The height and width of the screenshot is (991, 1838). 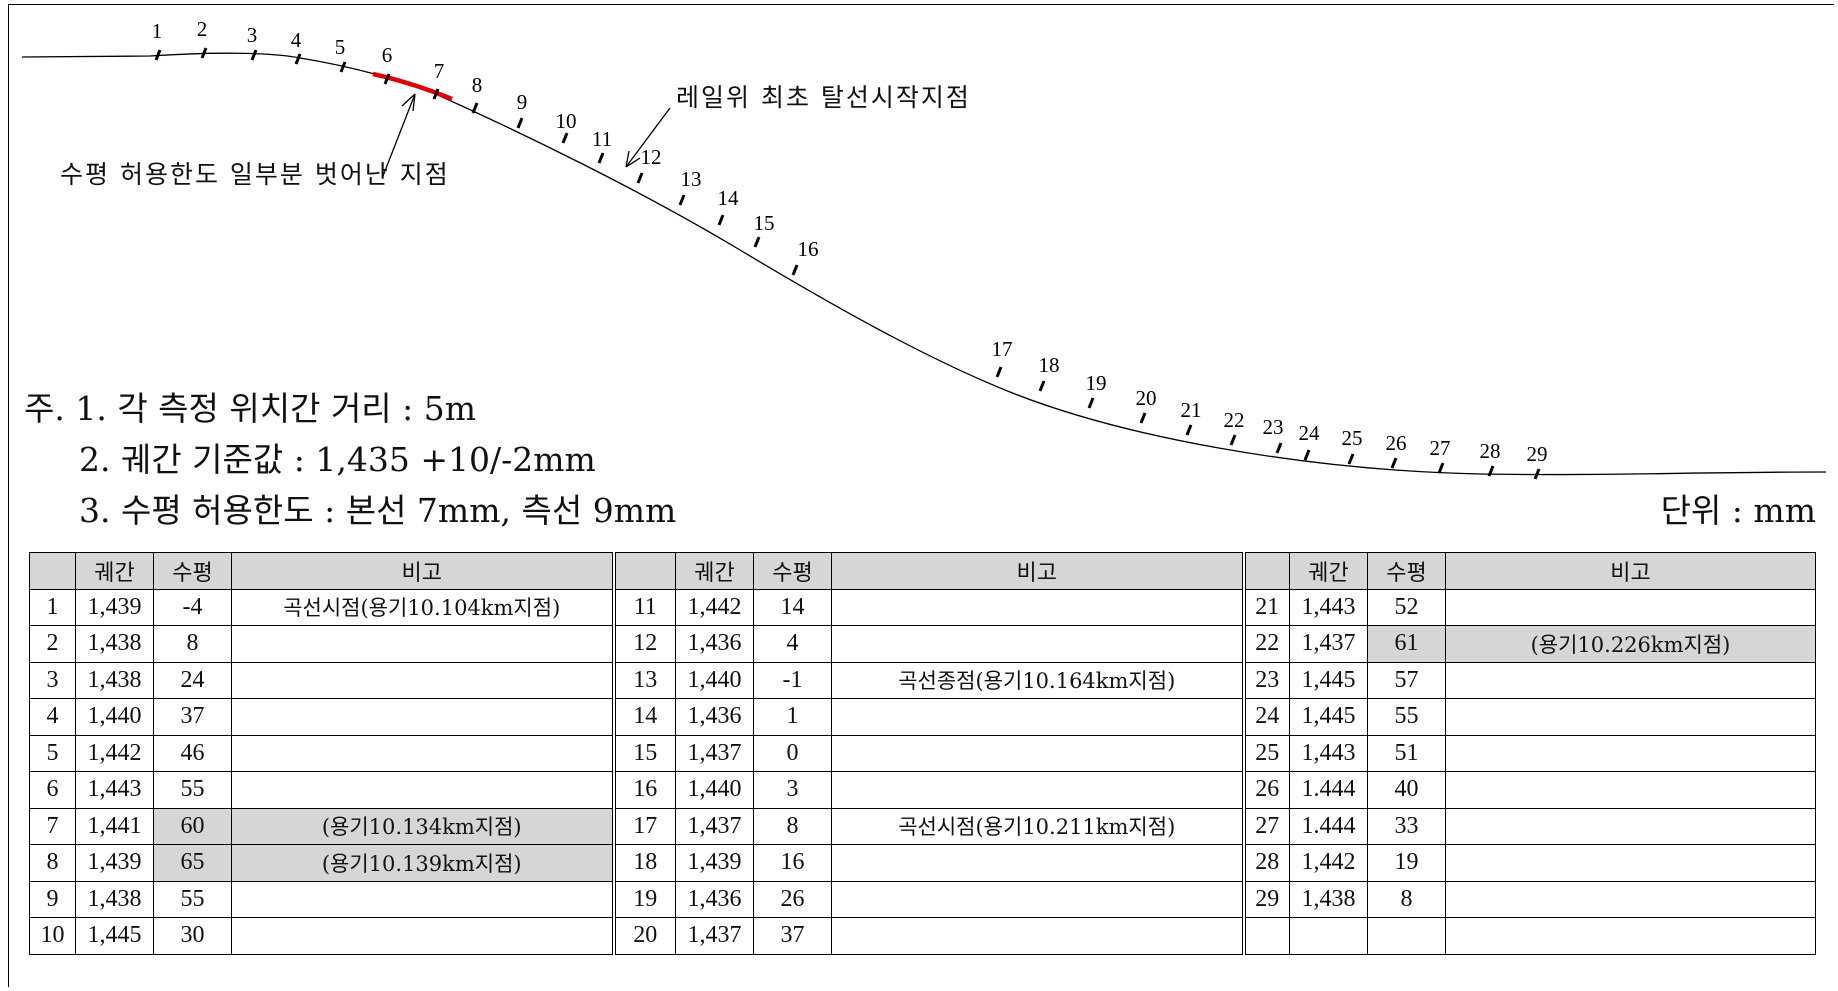 What do you see at coordinates (1096, 383) in the screenshot?
I see `point-label: 19` at bounding box center [1096, 383].